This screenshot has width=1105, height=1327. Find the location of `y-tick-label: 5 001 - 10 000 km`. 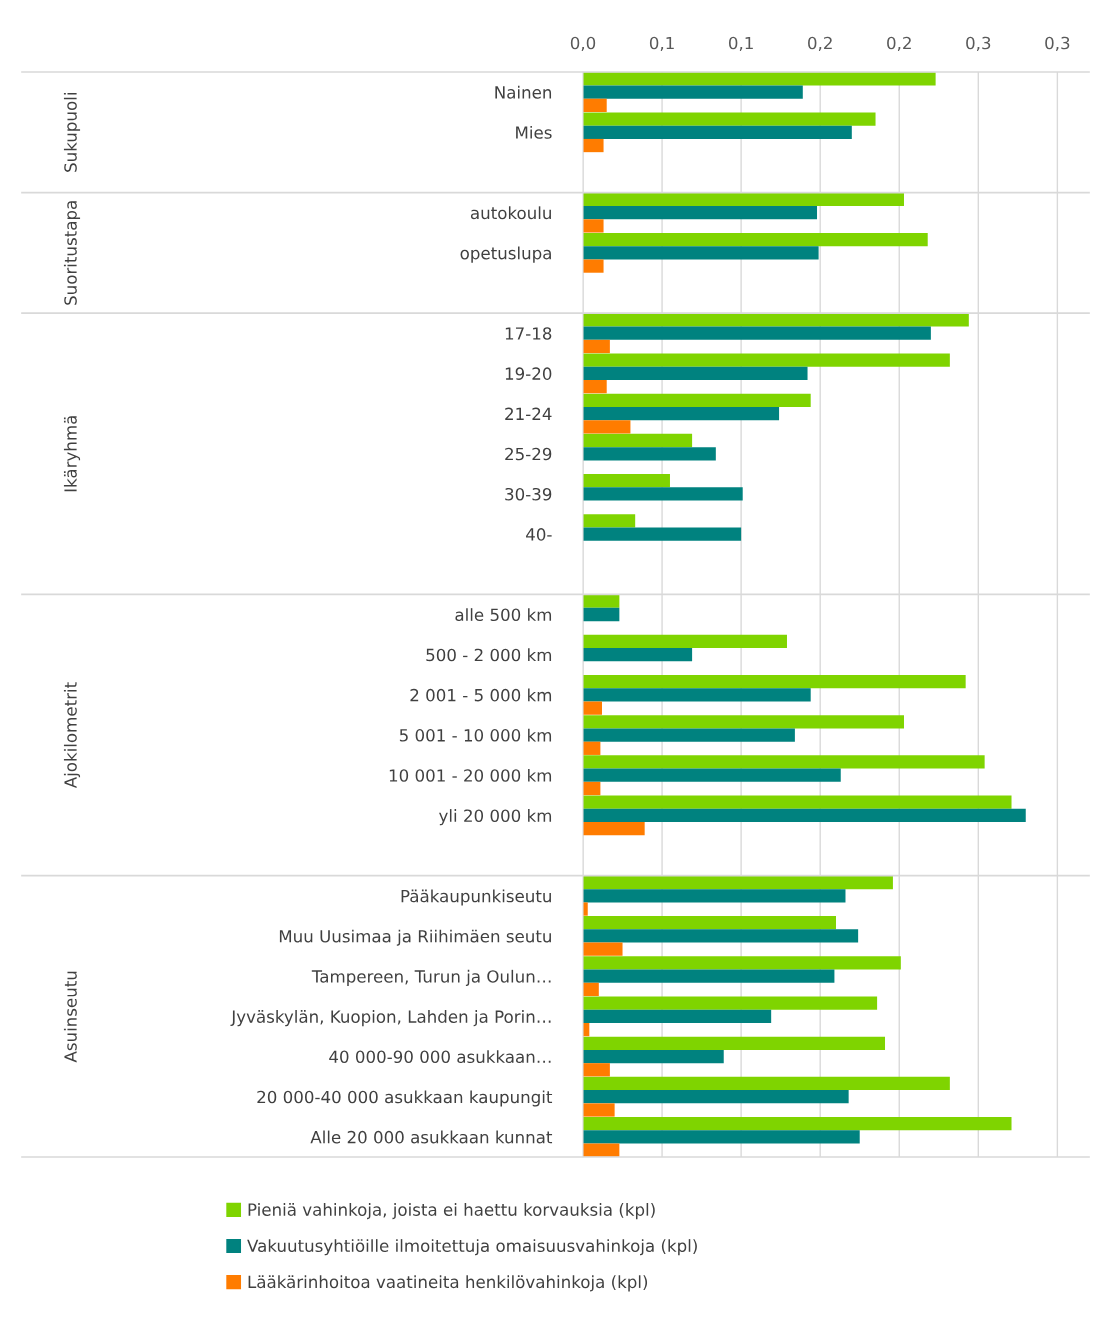

y-tick-label: 5 001 - 10 000 km is located at coordinates (475, 735).